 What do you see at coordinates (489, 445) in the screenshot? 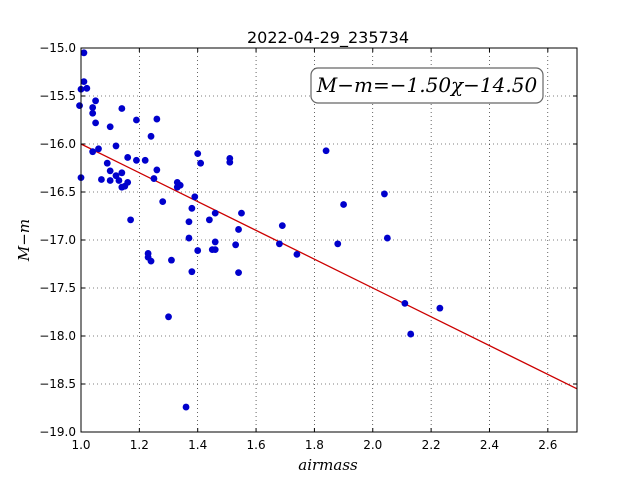
I see `x-tick-label: 2.4` at bounding box center [489, 445].